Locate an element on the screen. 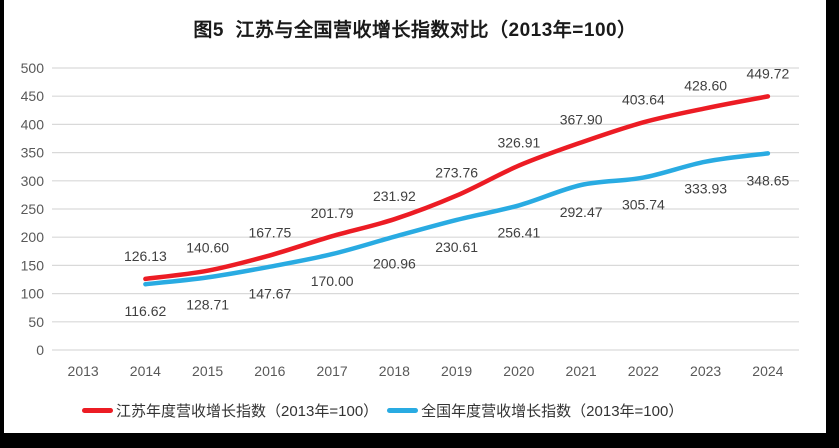 The height and width of the screenshot is (448, 839). x-tick-label: 2023 is located at coordinates (705, 371).